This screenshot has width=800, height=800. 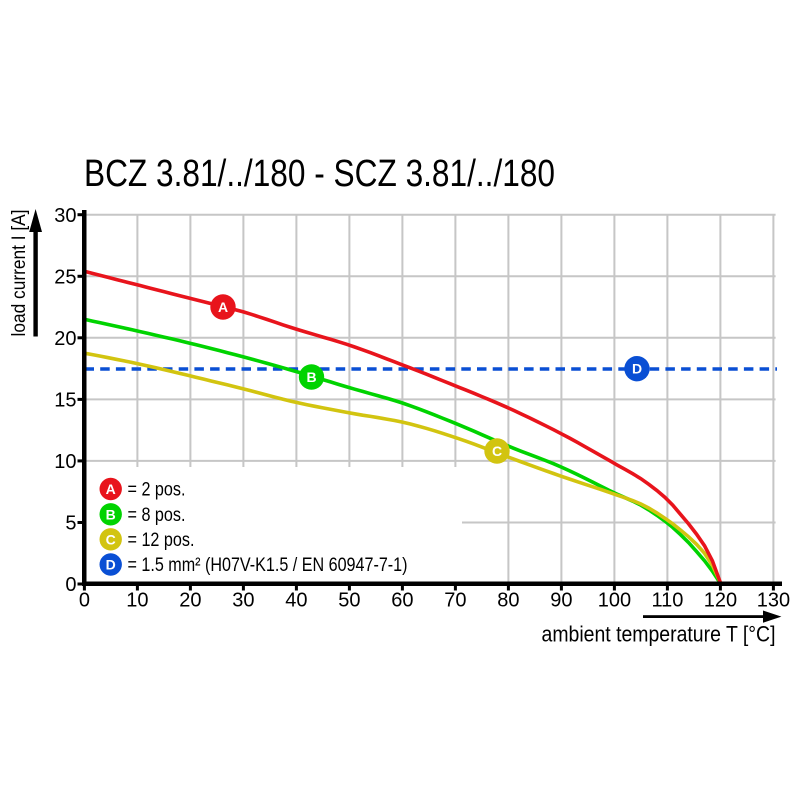 I want to click on svg-text: 120, so click(x=720, y=601).